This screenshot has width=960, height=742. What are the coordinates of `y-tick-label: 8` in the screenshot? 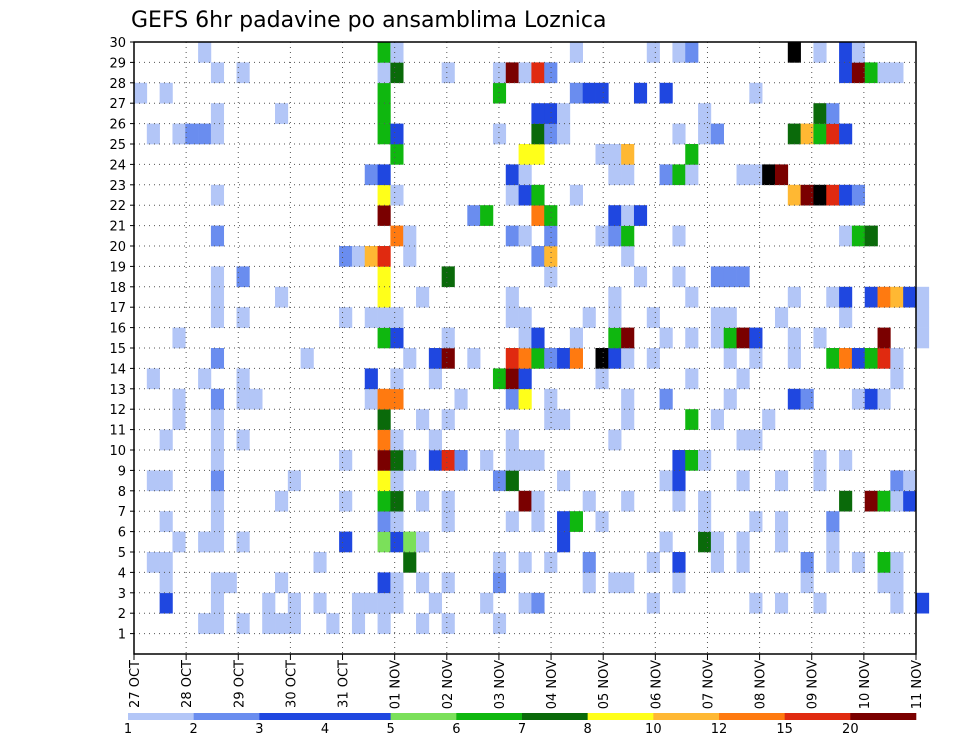 It's located at (122, 492).